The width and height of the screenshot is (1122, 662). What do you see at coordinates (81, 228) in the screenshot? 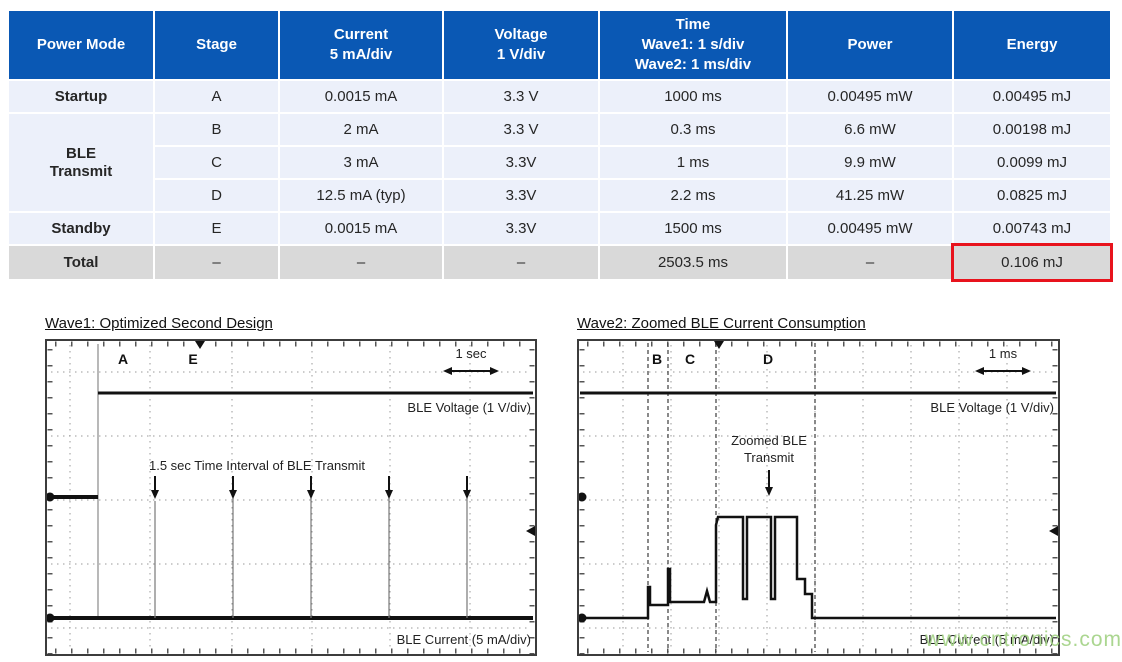
I see `cell-power-mode: Standby` at bounding box center [81, 228].